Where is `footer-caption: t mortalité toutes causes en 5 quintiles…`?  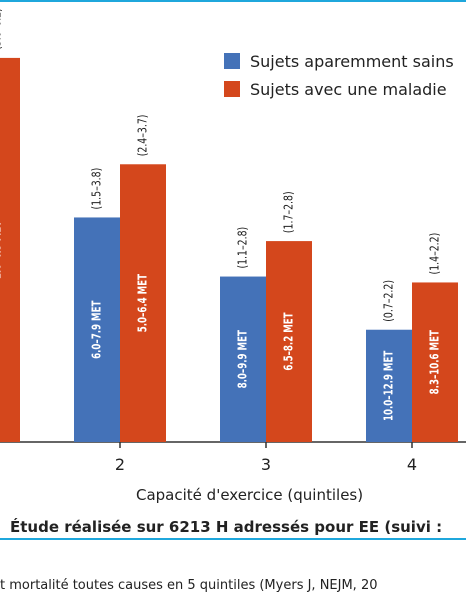
footer-caption: t mortalité toutes causes en 5 quintiles… is located at coordinates (189, 585).